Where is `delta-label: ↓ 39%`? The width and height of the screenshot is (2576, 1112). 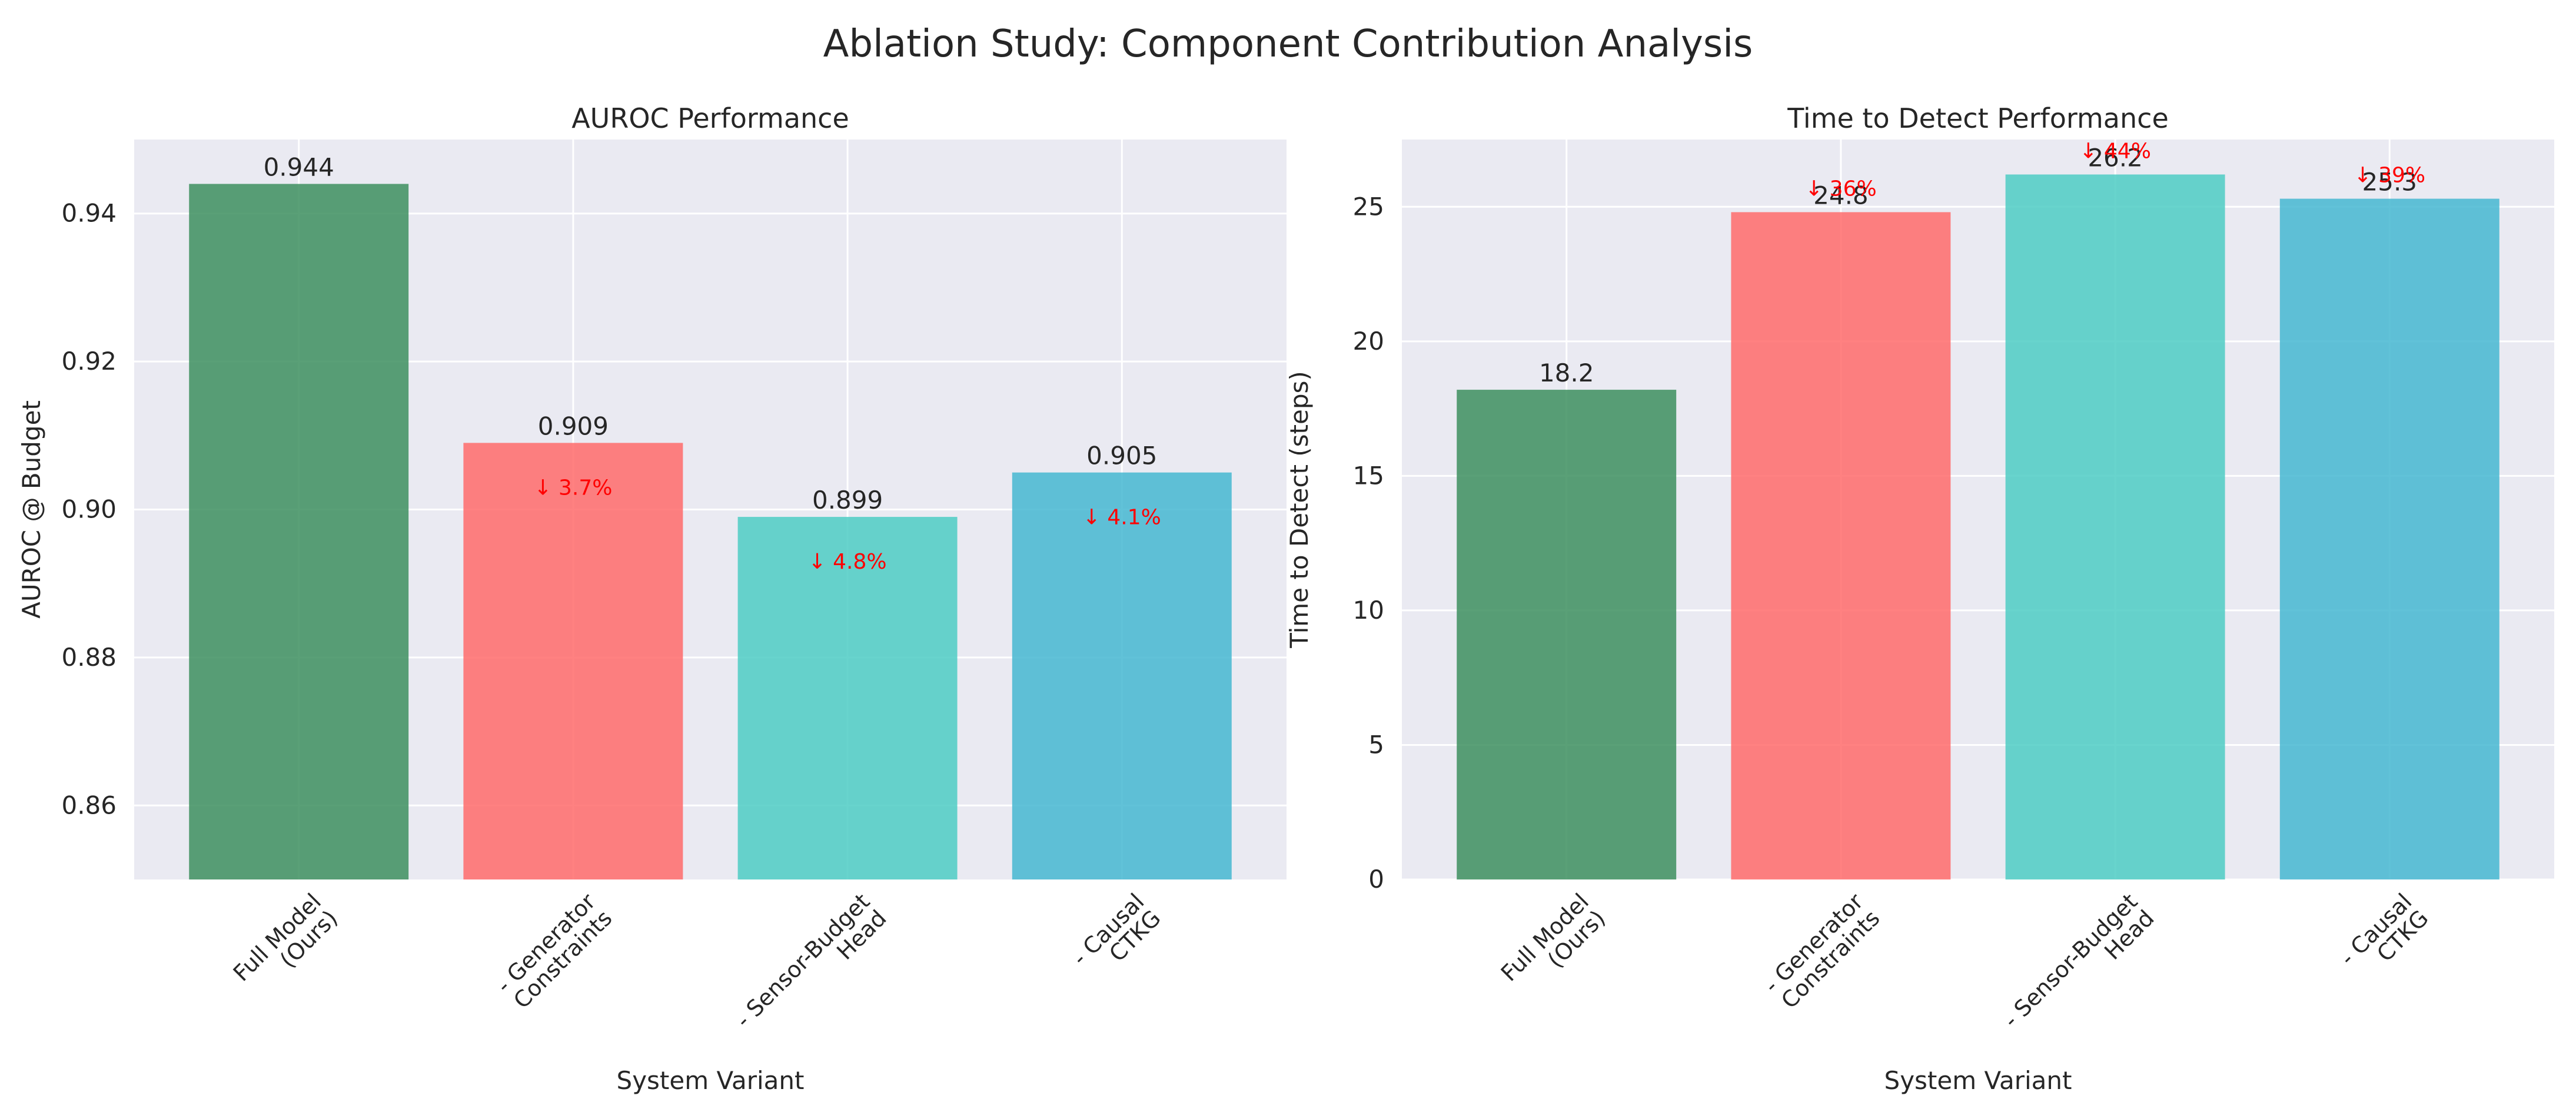
delta-label: ↓ 39% is located at coordinates (2389, 176).